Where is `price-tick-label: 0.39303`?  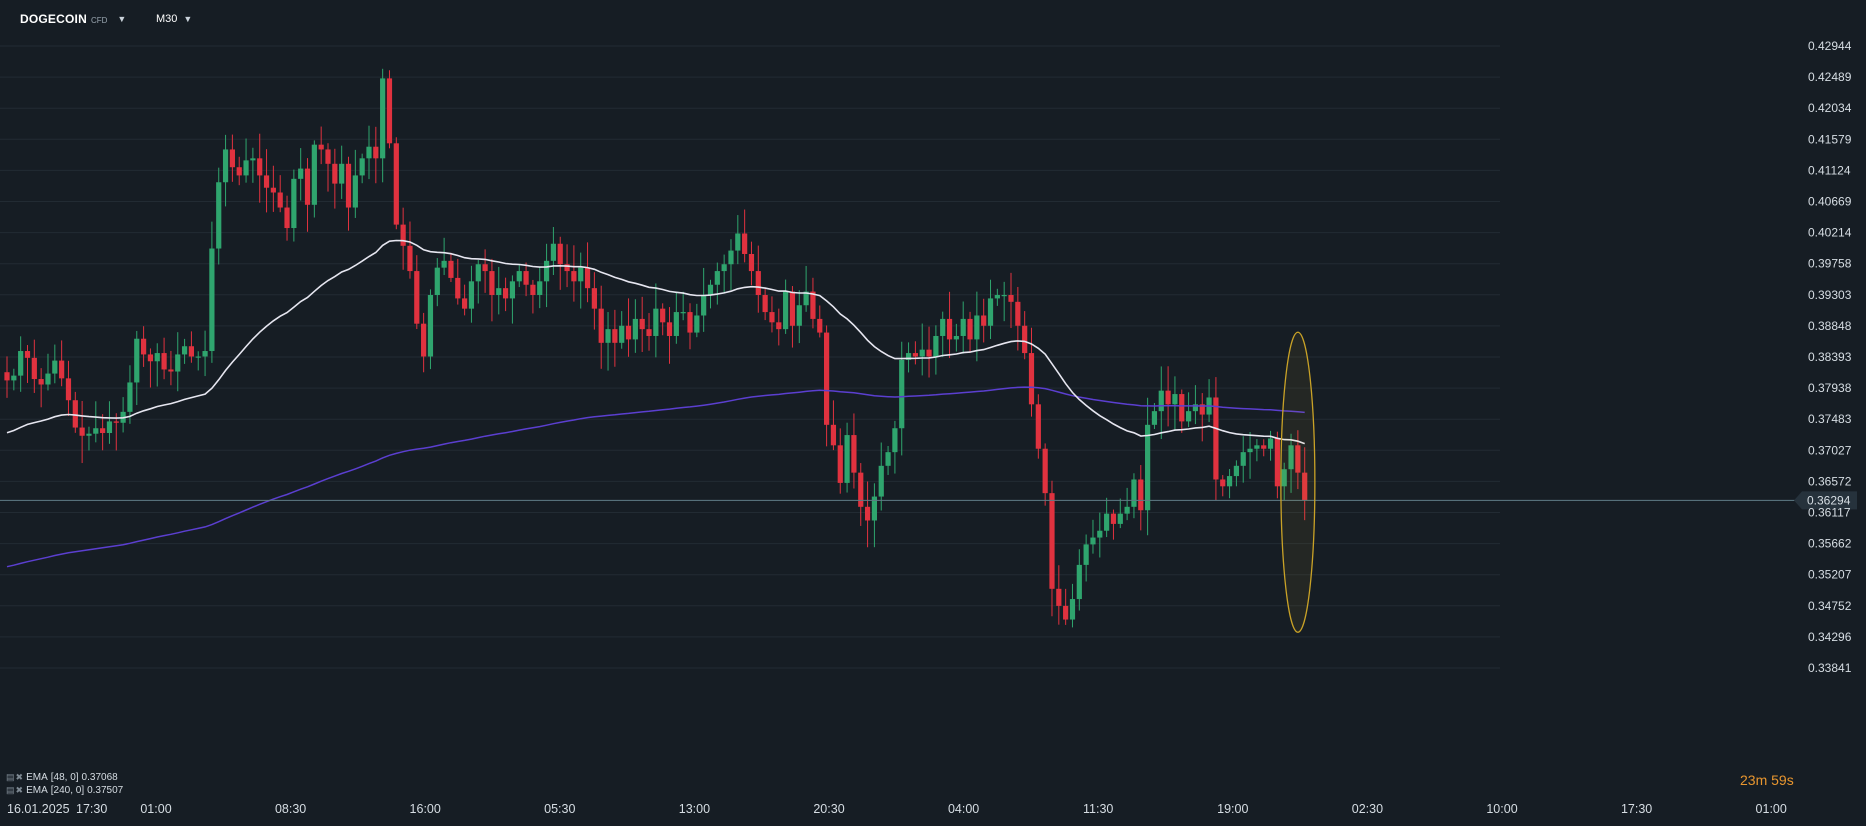 price-tick-label: 0.39303 is located at coordinates (1830, 295).